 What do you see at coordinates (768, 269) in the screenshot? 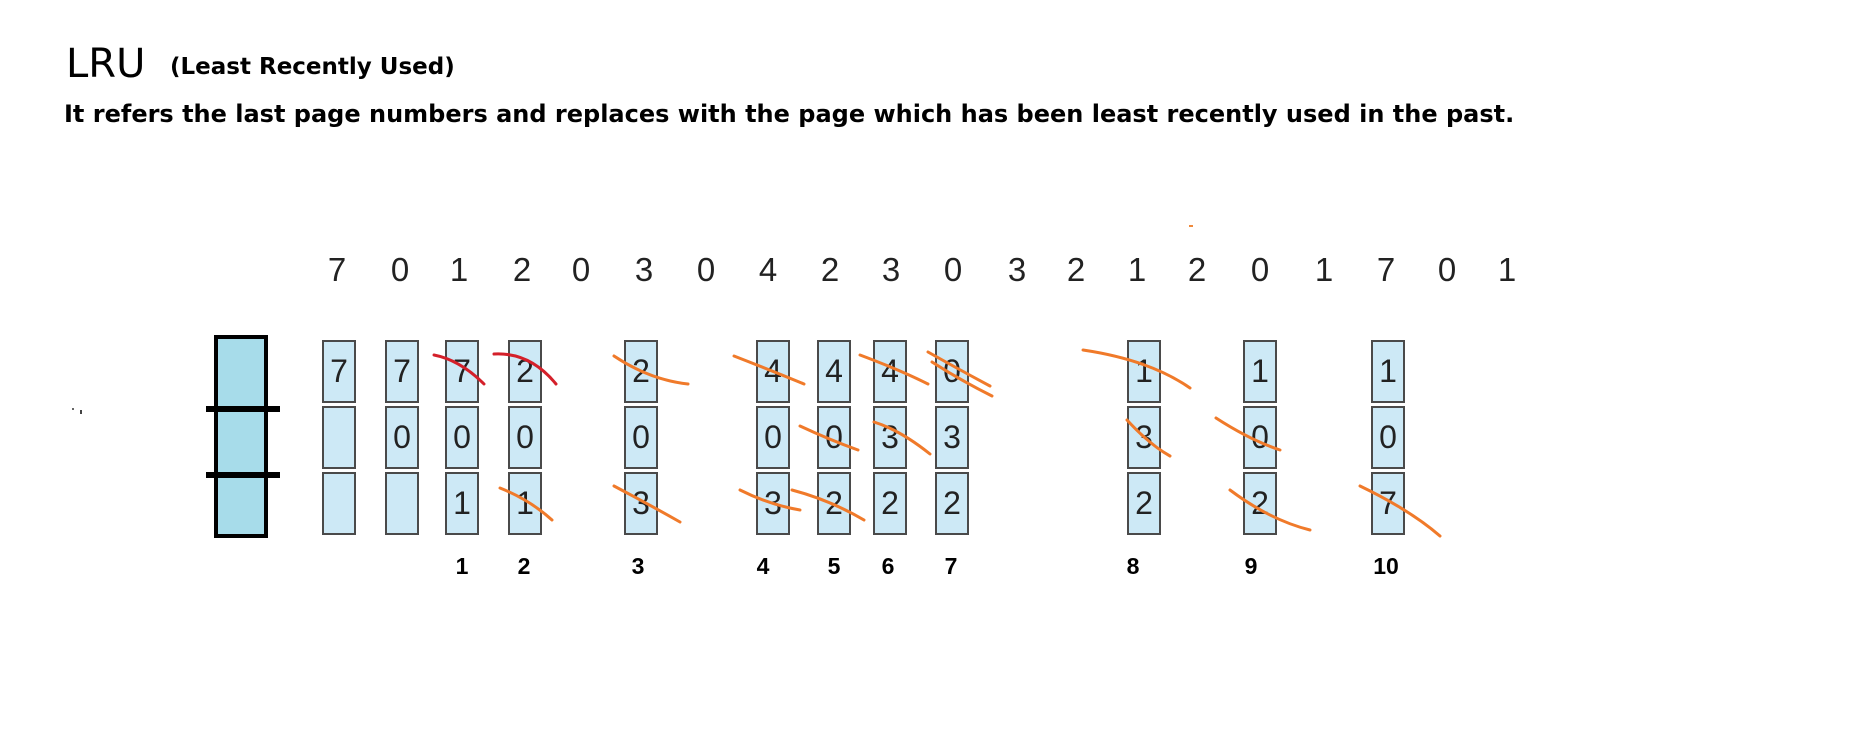
I see `reference-page: 4` at bounding box center [768, 269].